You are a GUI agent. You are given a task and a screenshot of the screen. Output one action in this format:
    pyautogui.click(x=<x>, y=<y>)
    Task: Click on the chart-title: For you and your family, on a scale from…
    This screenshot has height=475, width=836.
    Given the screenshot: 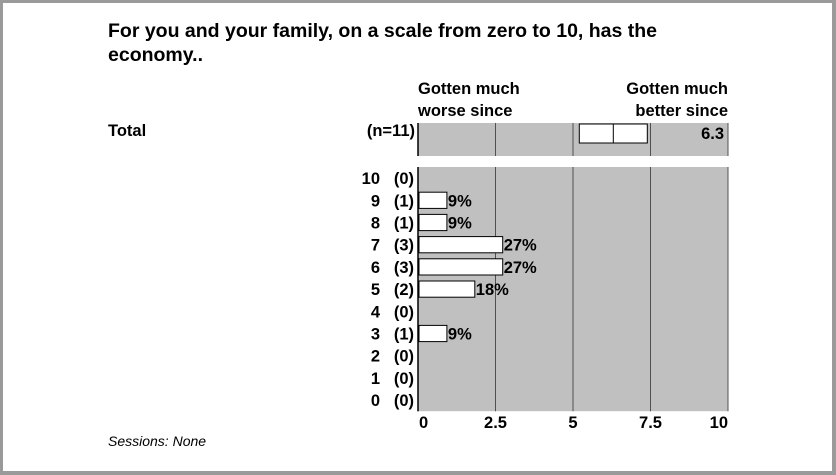 What is the action you would take?
    pyautogui.click(x=383, y=43)
    